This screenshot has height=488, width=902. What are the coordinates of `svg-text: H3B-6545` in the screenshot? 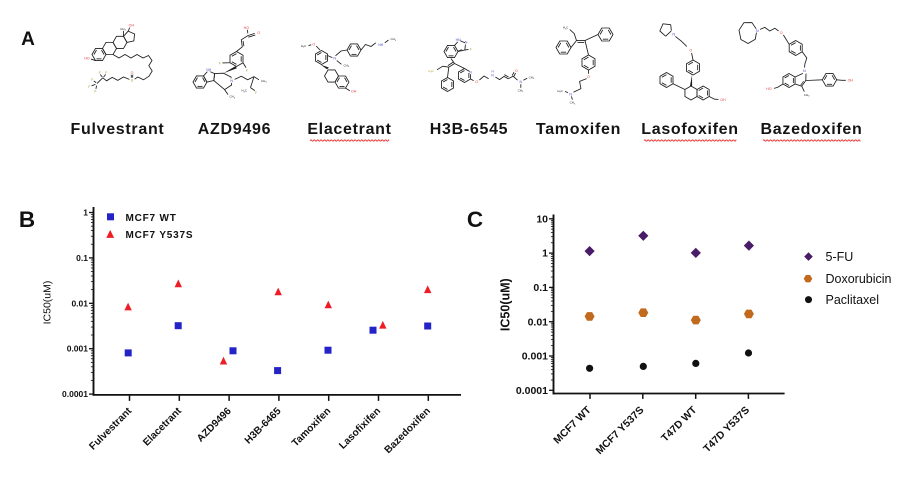 It's located at (469, 129).